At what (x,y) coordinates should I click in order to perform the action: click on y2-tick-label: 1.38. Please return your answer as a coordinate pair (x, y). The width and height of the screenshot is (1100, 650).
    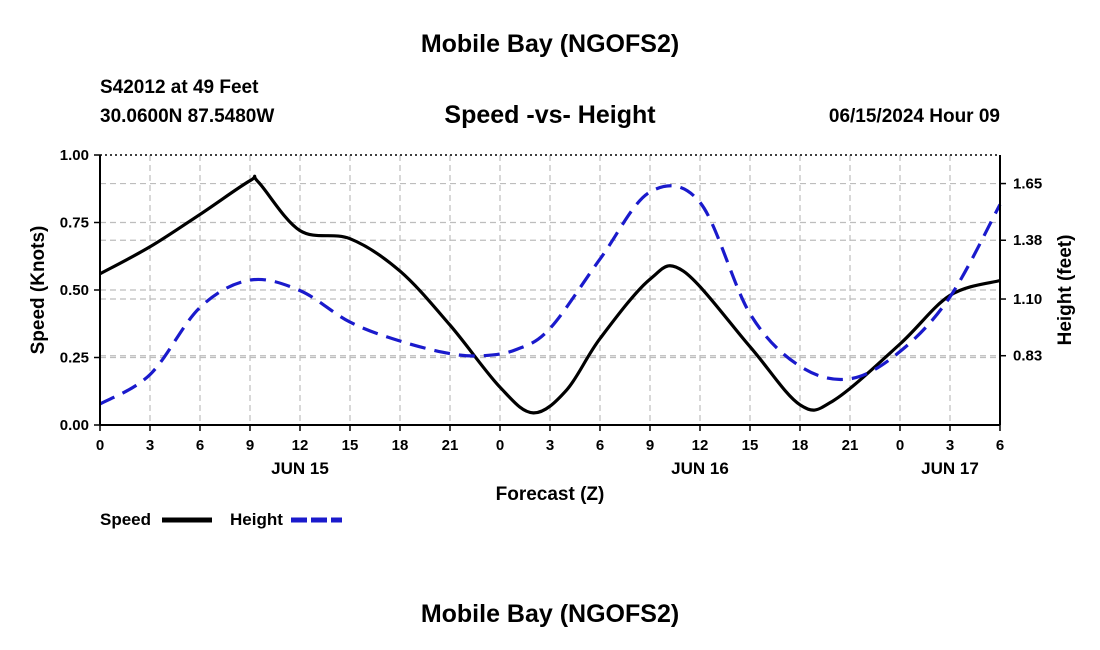
    Looking at the image, I should click on (1027, 240).